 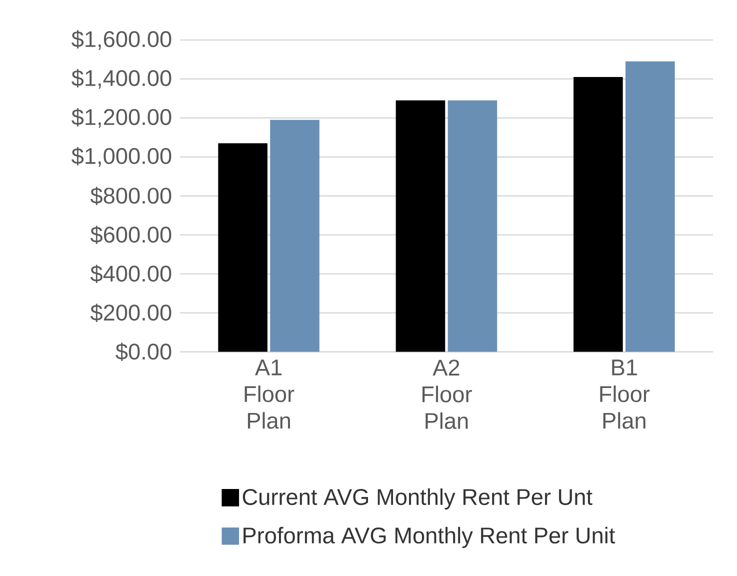 What do you see at coordinates (625, 394) in the screenshot?
I see `x-tick-label: B1 Floor Plan` at bounding box center [625, 394].